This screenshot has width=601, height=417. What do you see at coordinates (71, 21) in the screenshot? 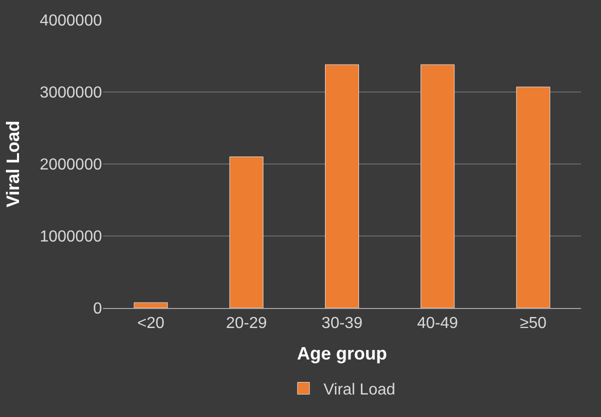
I see `y-tick-label: 4000000` at bounding box center [71, 21].